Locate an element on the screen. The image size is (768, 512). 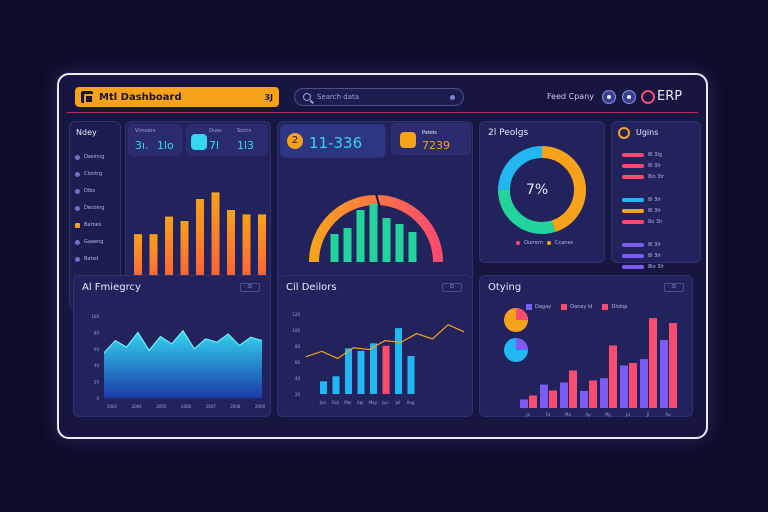
legend-item: Dagay is located at coordinates (538, 307).